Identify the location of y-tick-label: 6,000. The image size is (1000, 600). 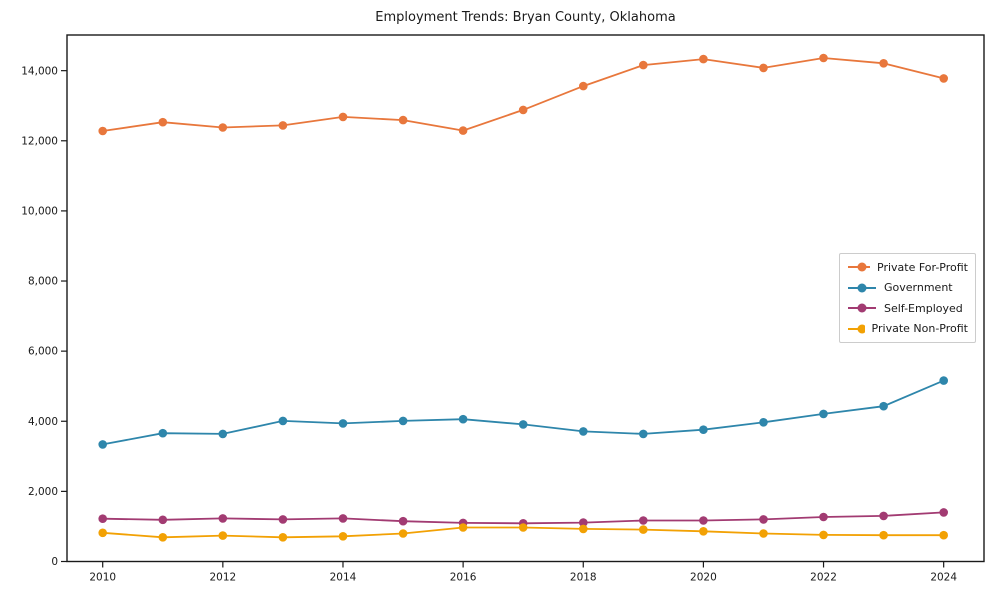
(43, 352).